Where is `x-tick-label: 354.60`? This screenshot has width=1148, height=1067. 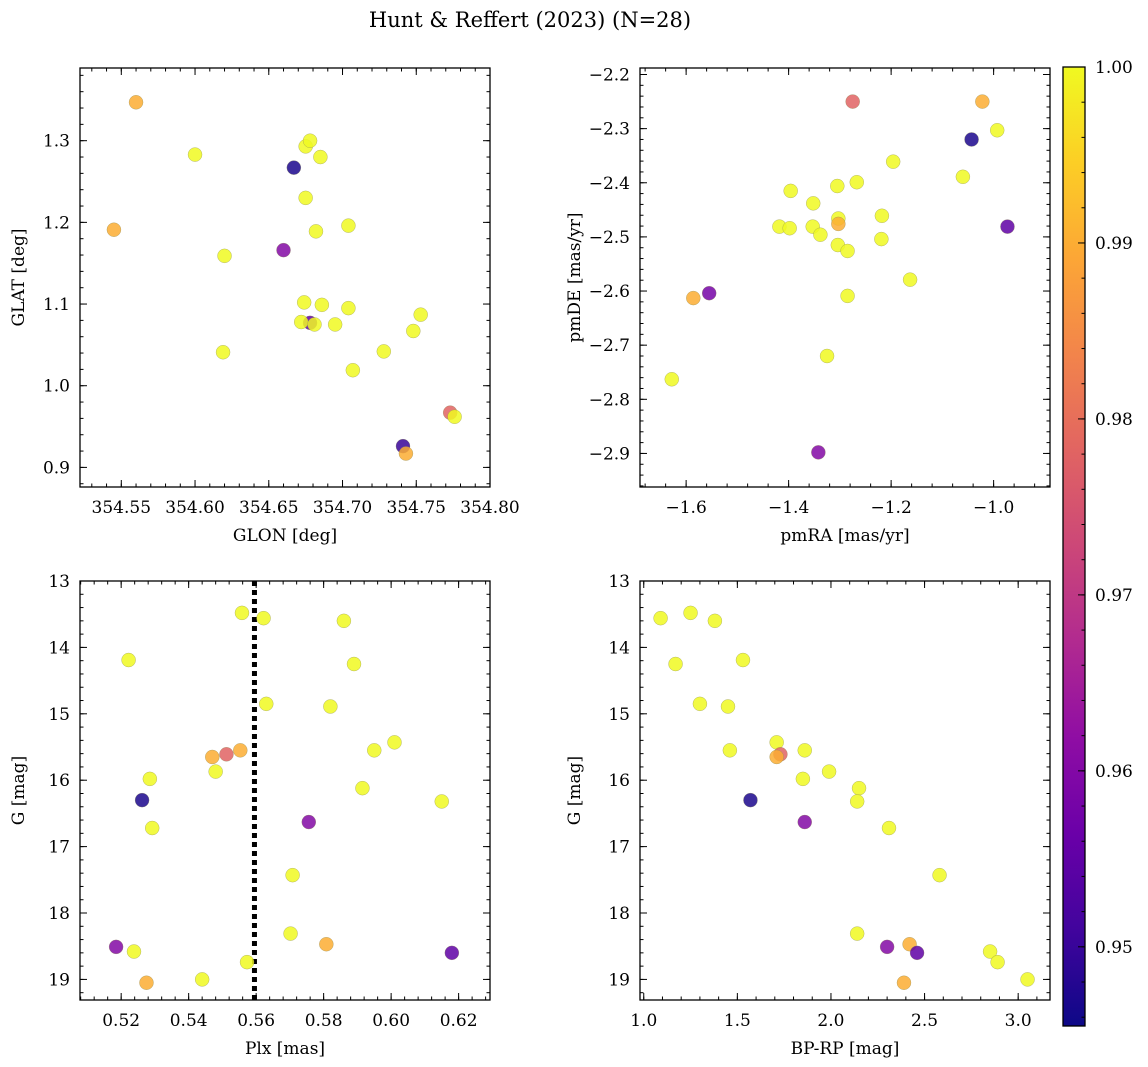 x-tick-label: 354.60 is located at coordinates (194, 508).